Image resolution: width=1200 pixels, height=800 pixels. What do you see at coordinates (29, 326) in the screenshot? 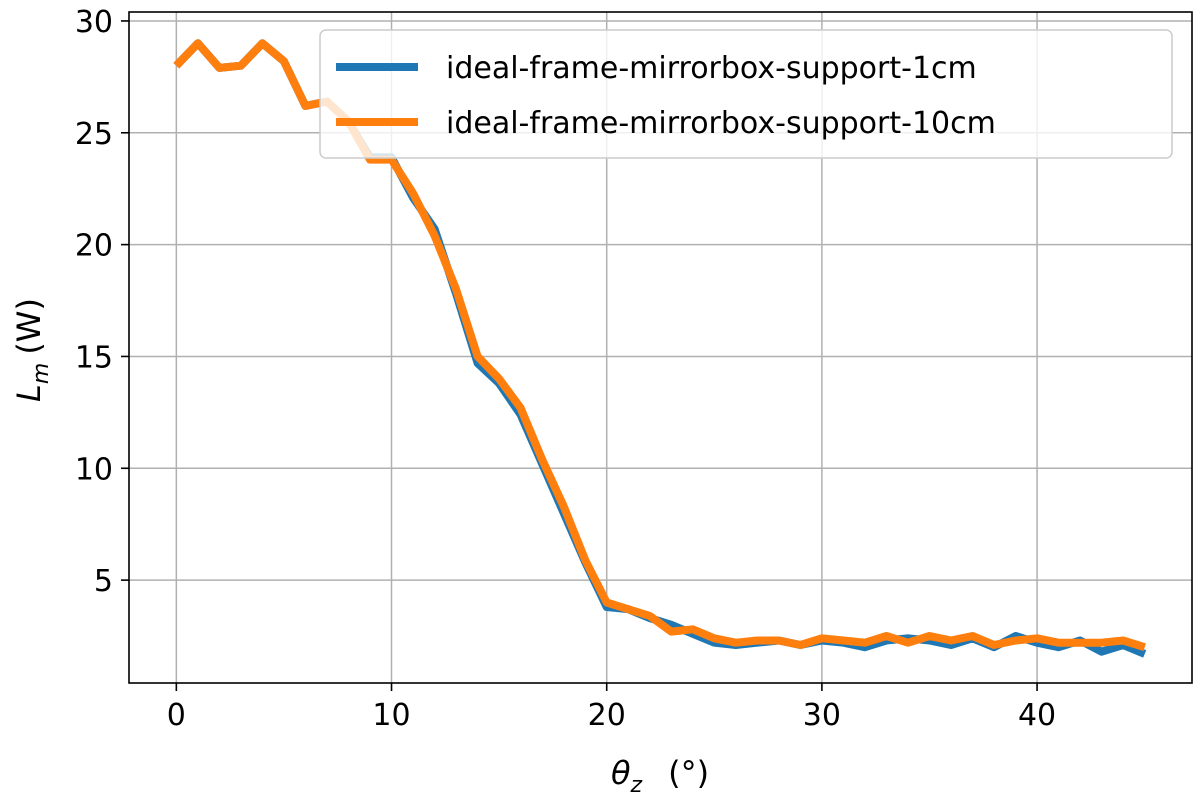
I see `y-axis-label-unit: (W)` at bounding box center [29, 326].